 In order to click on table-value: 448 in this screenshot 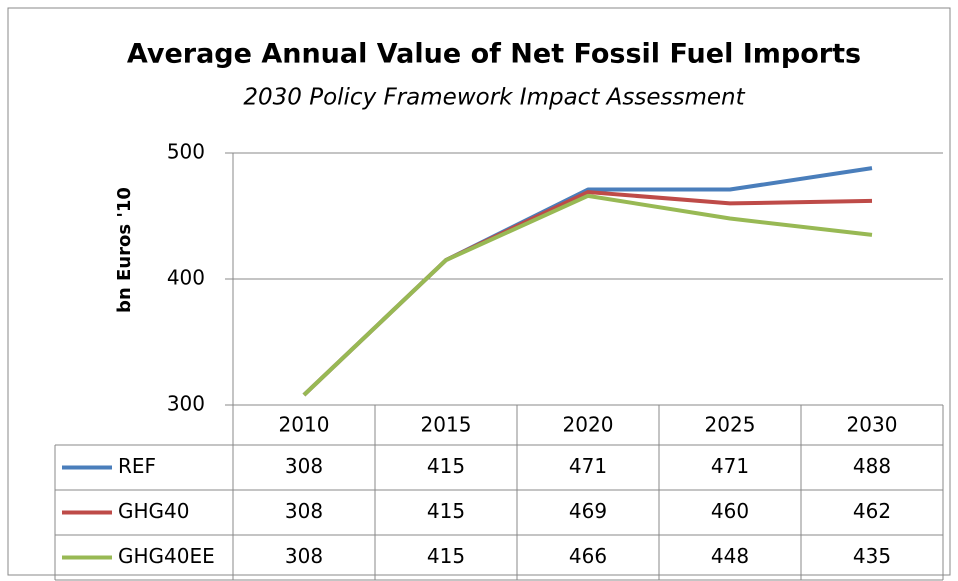, I will do `click(730, 556)`.